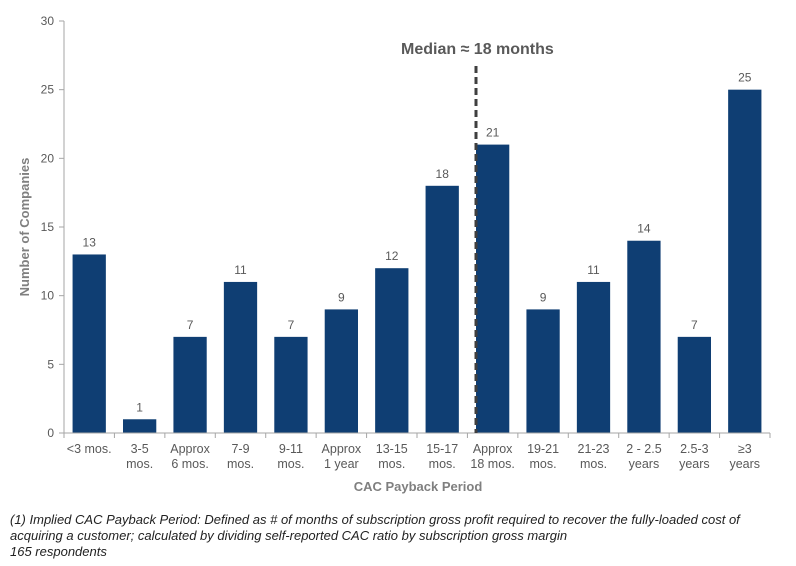 The width and height of the screenshot is (796, 566). Describe the element at coordinates (392, 456) in the screenshot. I see `x-tick-label: 13-15 mos.` at that location.